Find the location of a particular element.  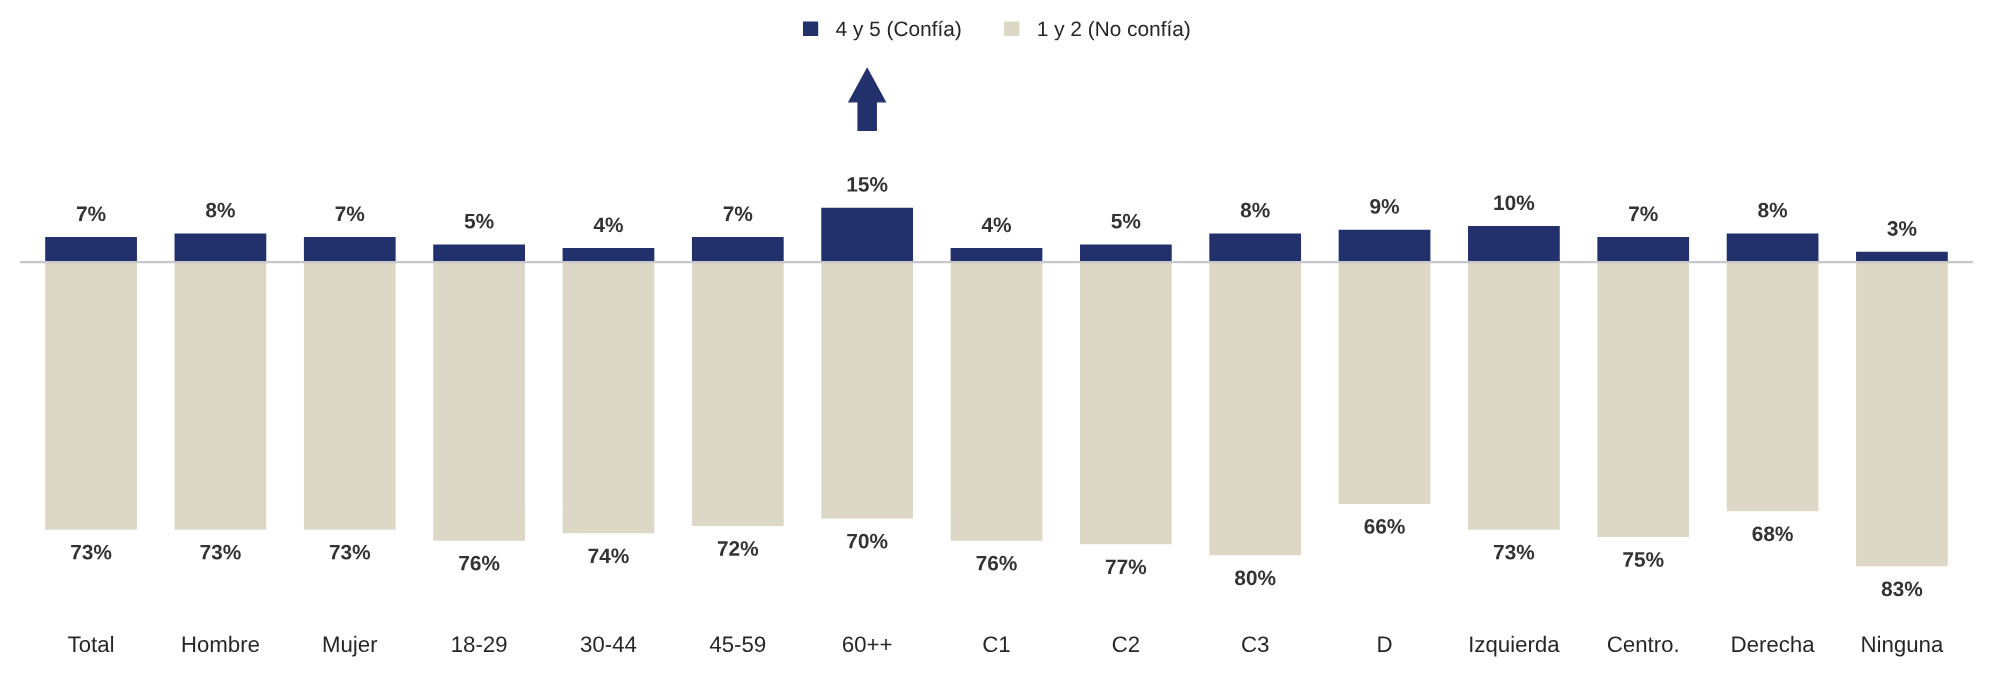

x-tick-label: C3 is located at coordinates (1255, 644).